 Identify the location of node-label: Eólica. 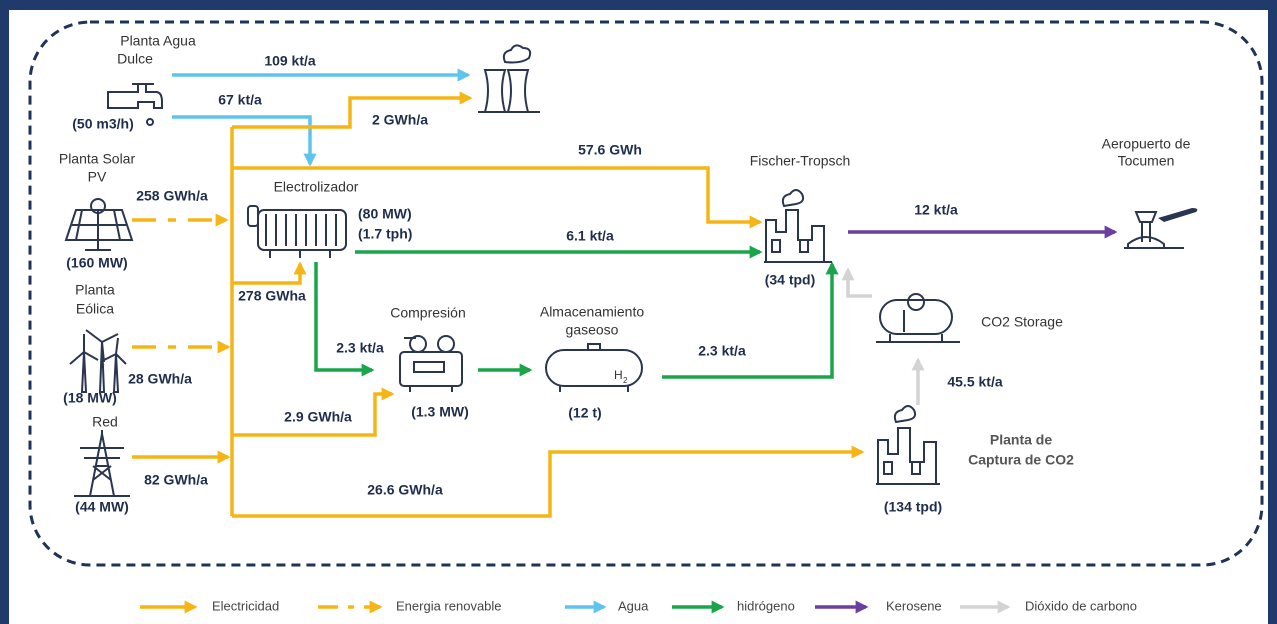
(95, 309).